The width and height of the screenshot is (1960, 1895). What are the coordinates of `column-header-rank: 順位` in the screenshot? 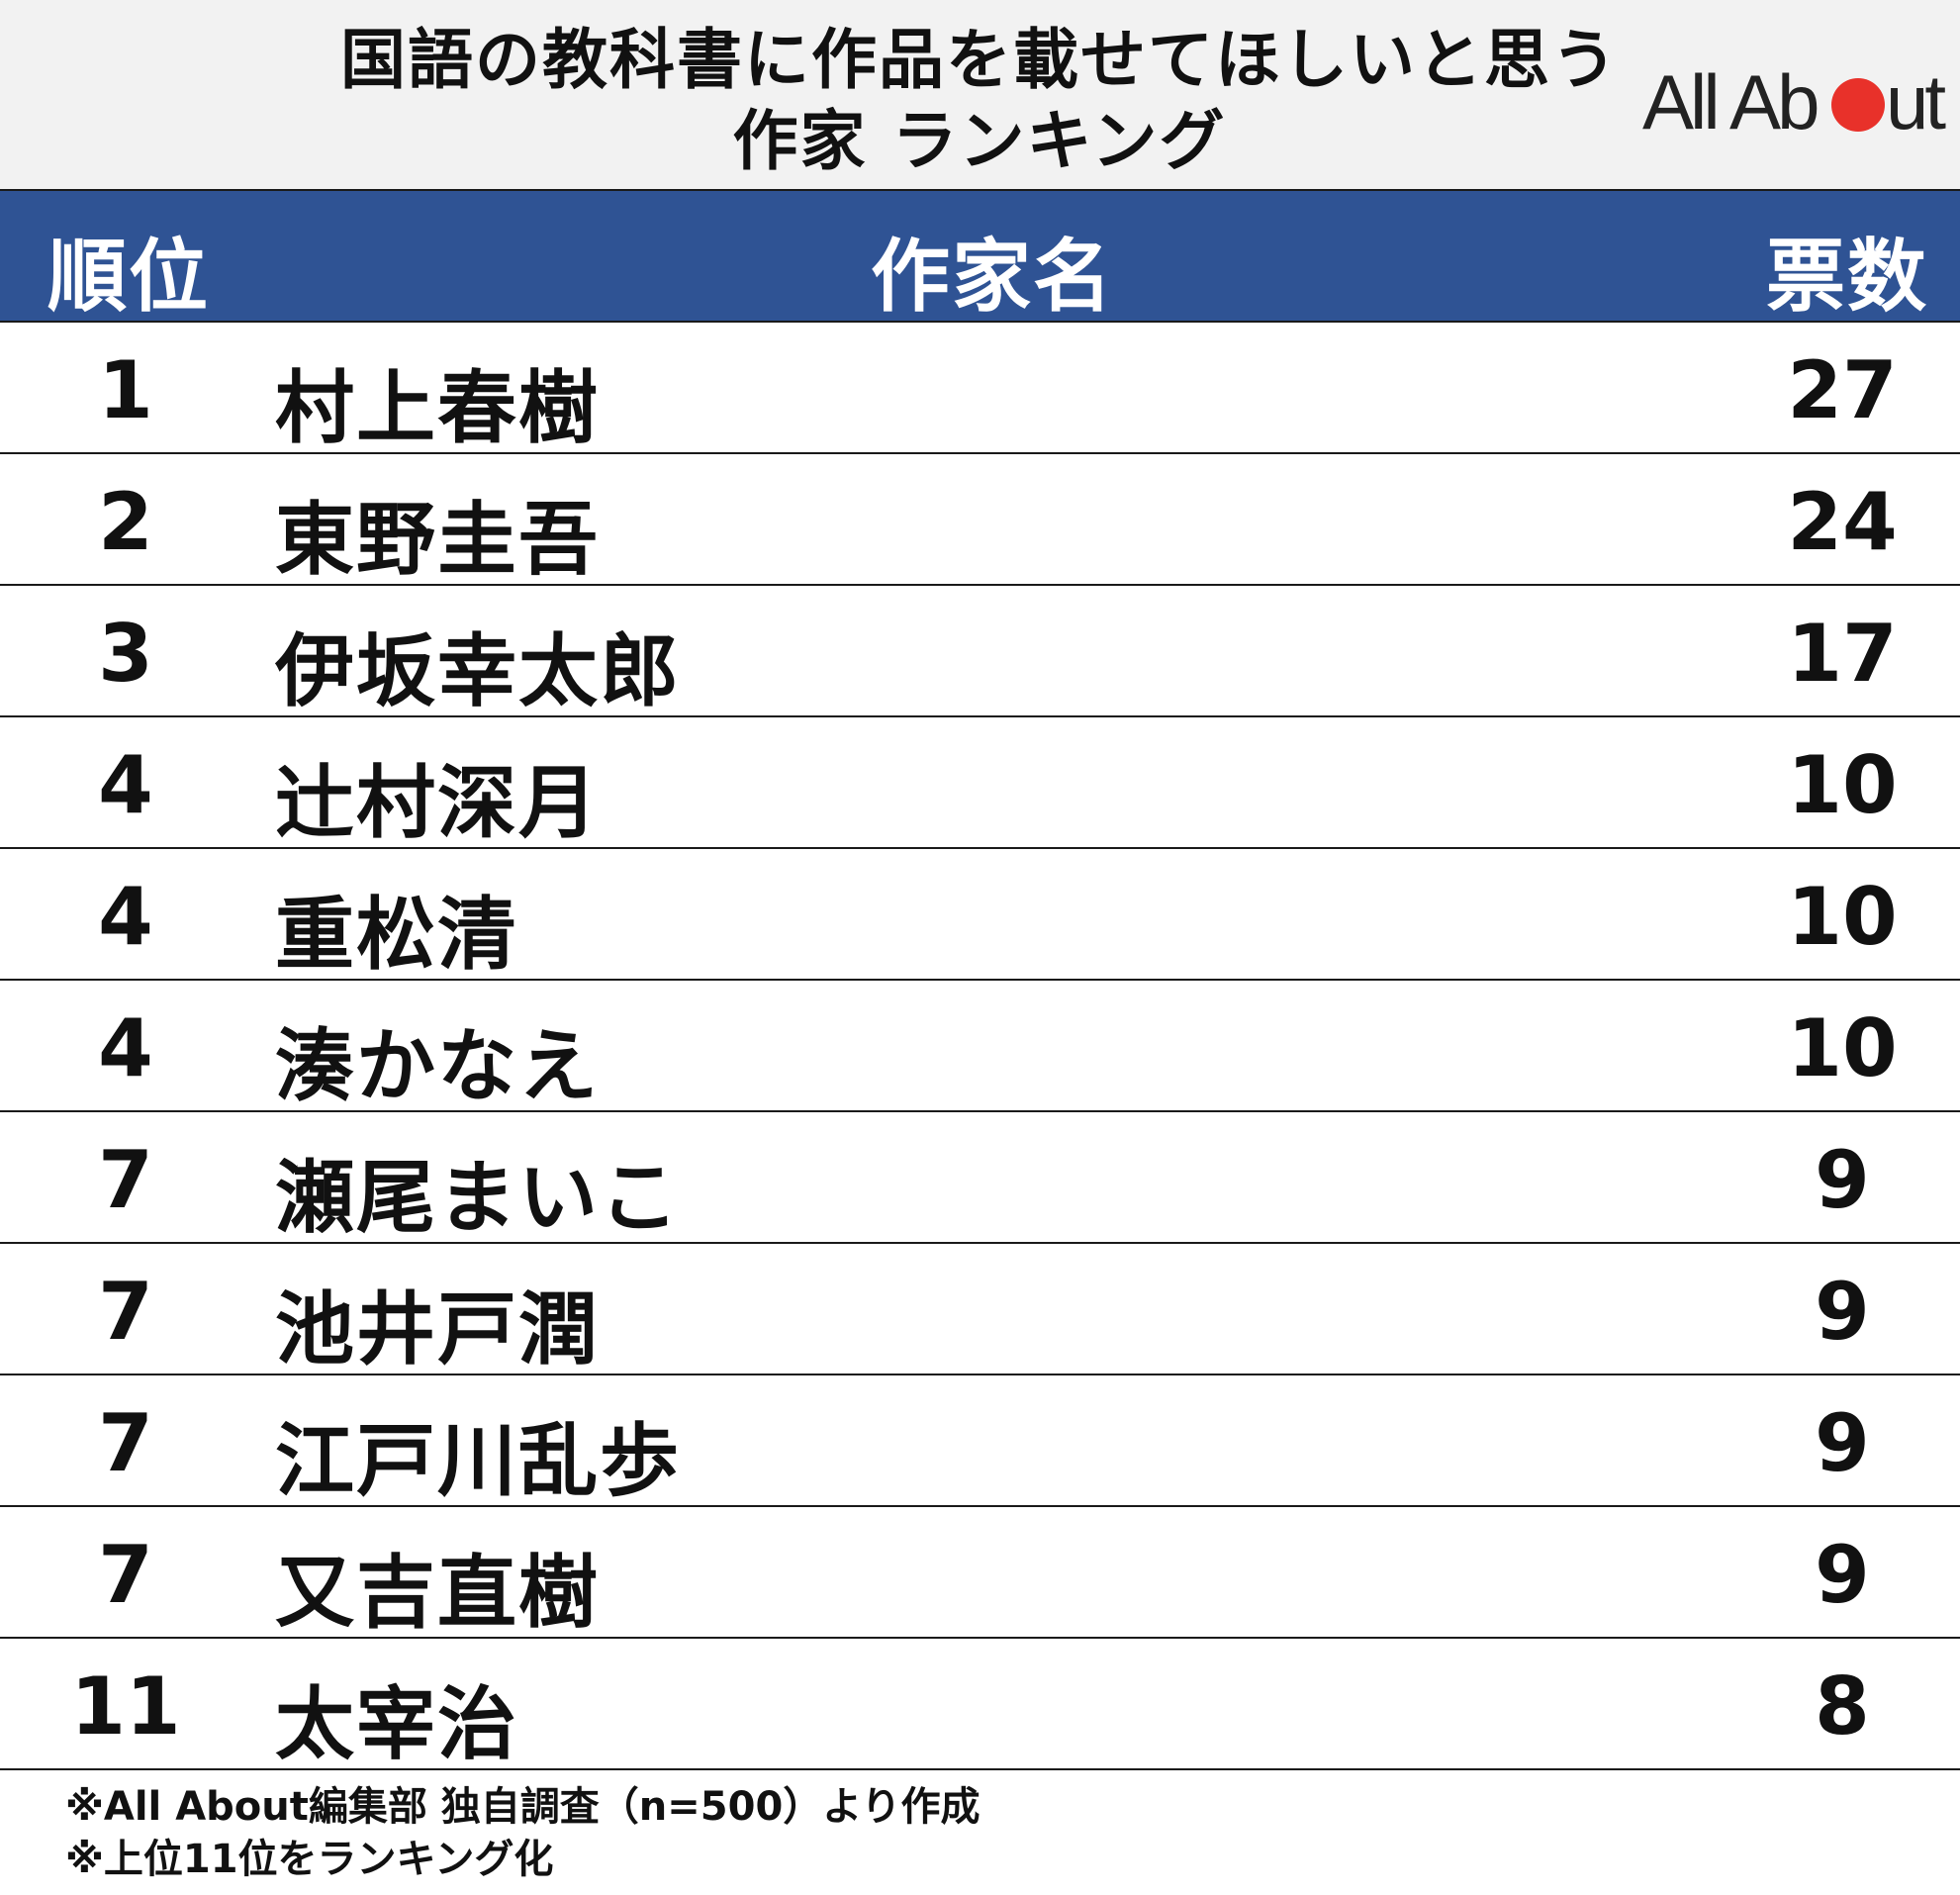 It's located at (128, 277).